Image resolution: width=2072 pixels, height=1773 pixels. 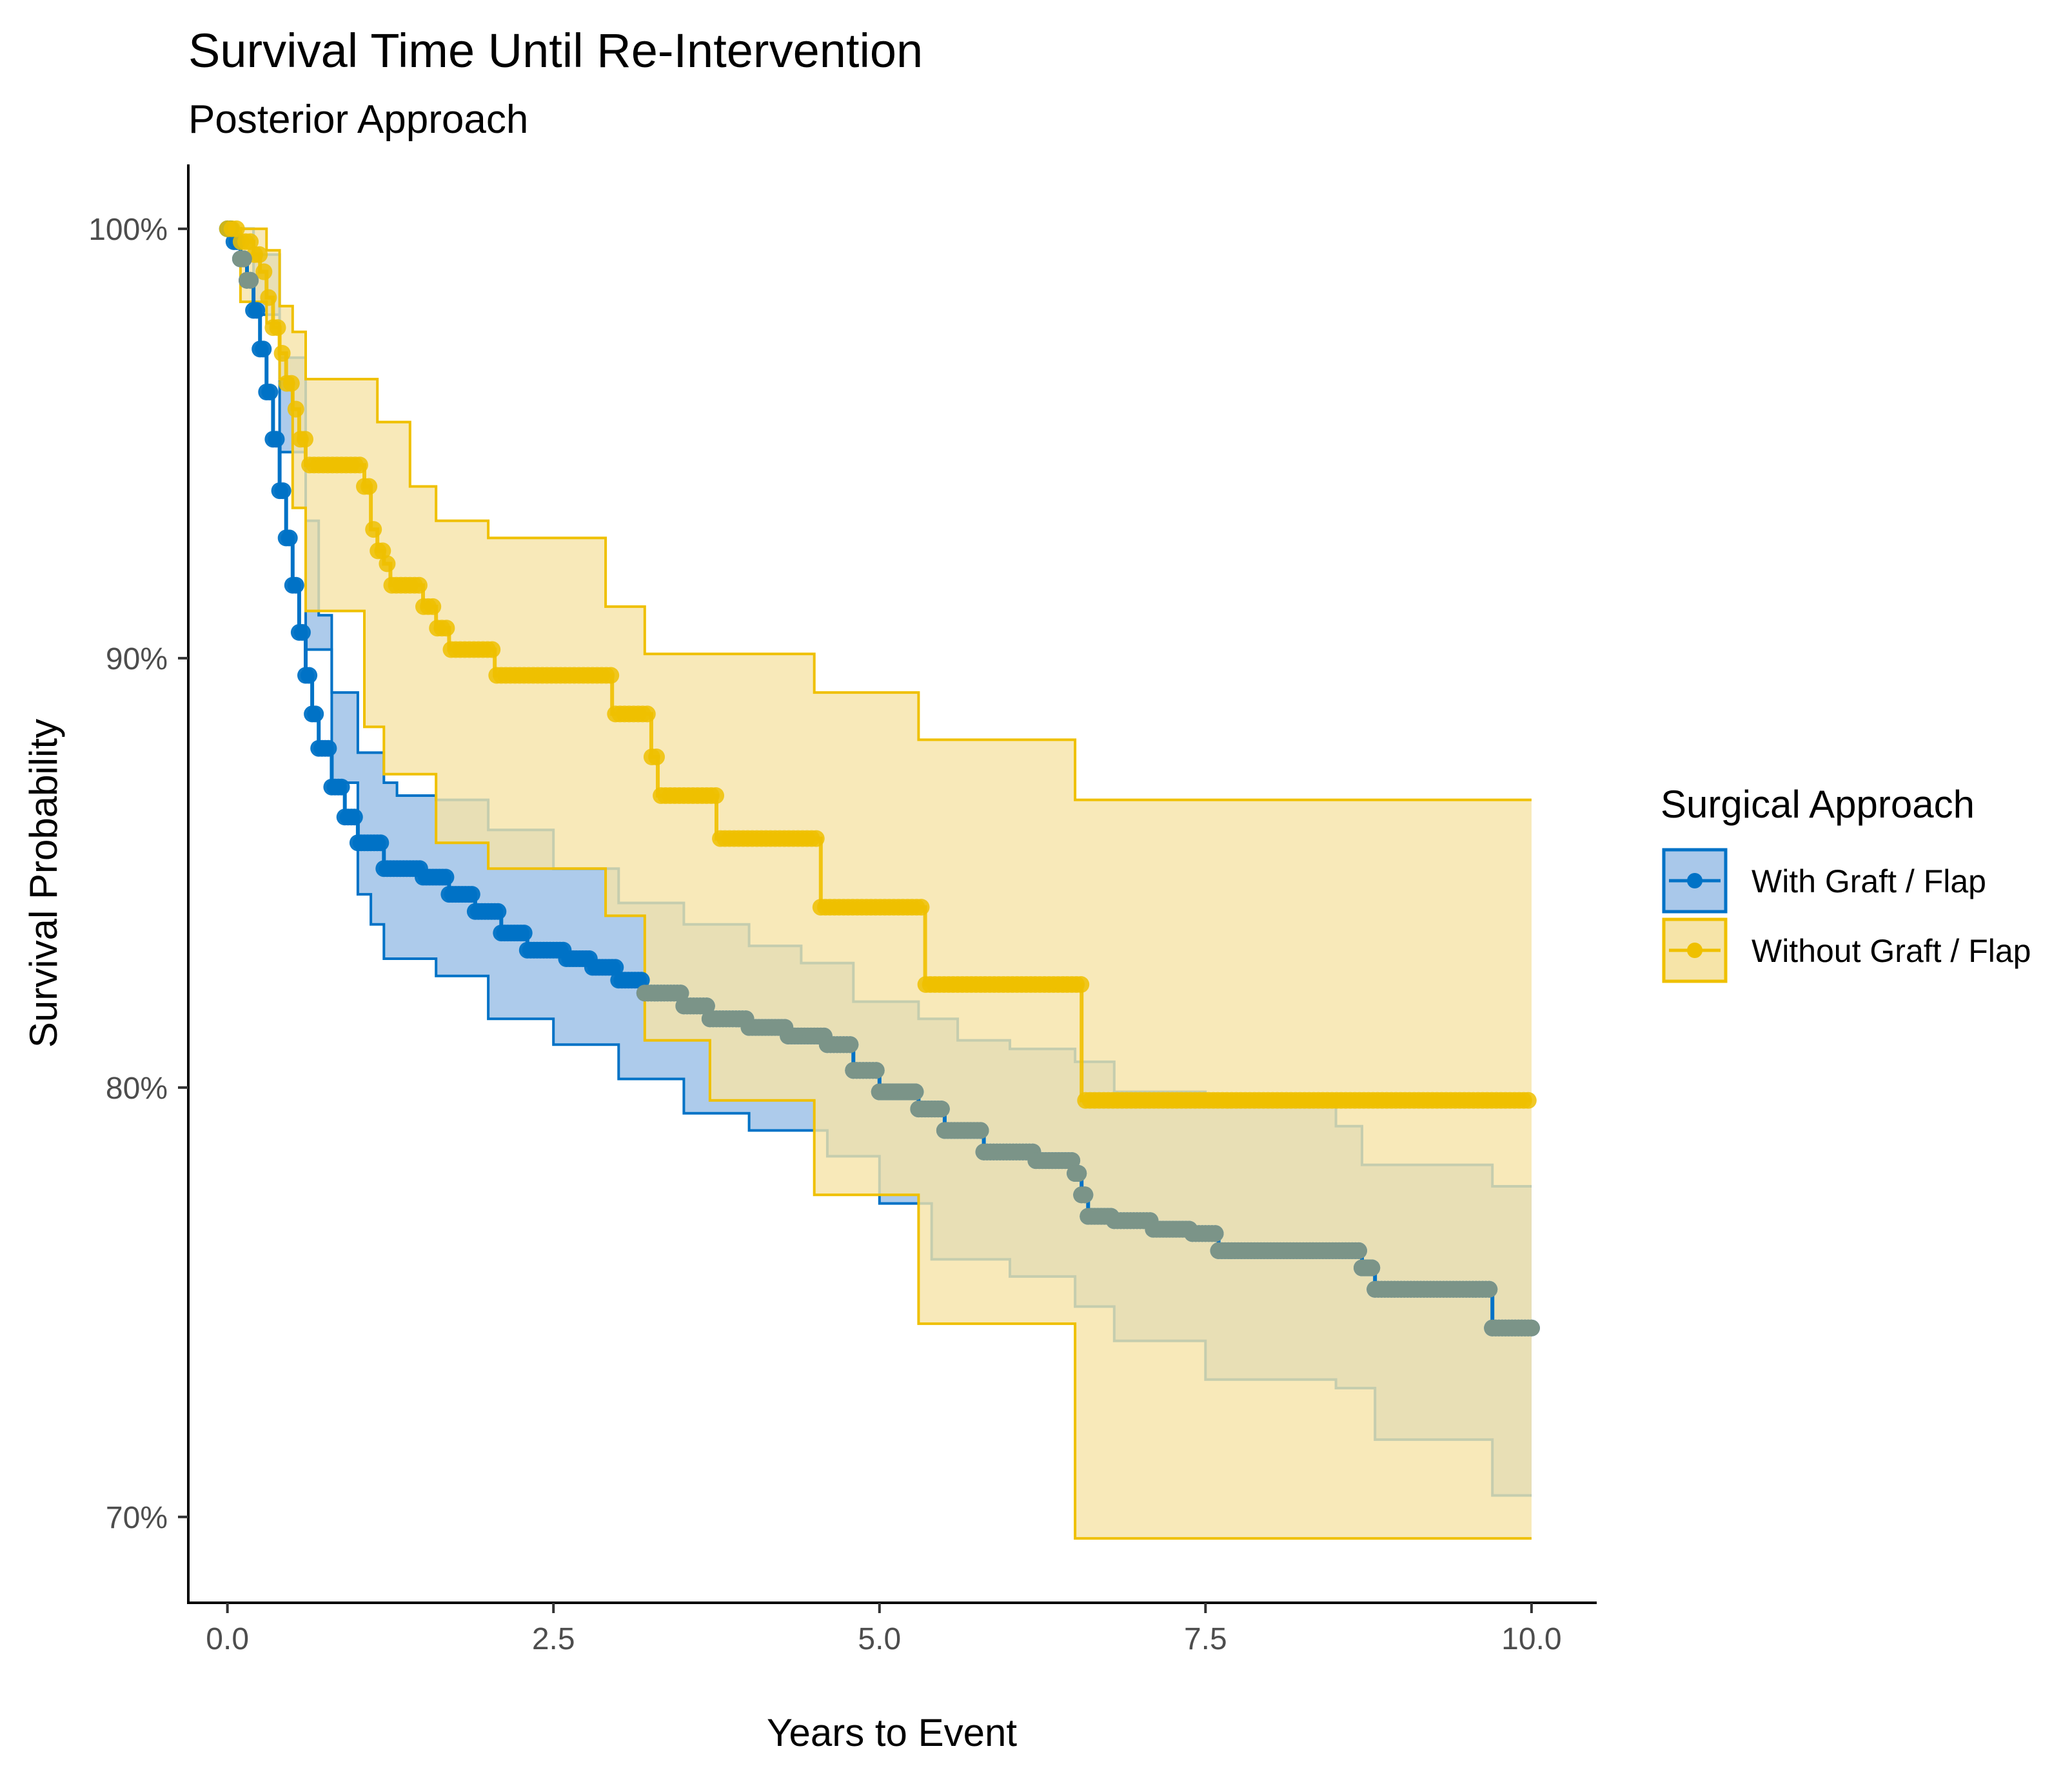 I want to click on legend-key-dot-without-graft, so click(x=1694, y=950).